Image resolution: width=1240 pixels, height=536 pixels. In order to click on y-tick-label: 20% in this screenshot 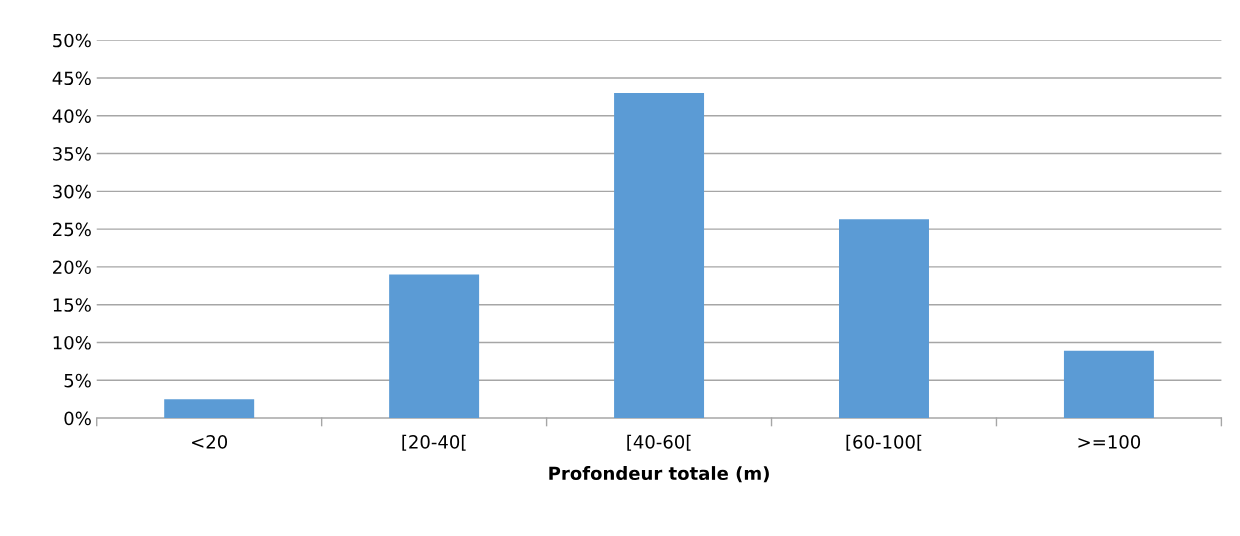, I will do `click(72, 267)`.